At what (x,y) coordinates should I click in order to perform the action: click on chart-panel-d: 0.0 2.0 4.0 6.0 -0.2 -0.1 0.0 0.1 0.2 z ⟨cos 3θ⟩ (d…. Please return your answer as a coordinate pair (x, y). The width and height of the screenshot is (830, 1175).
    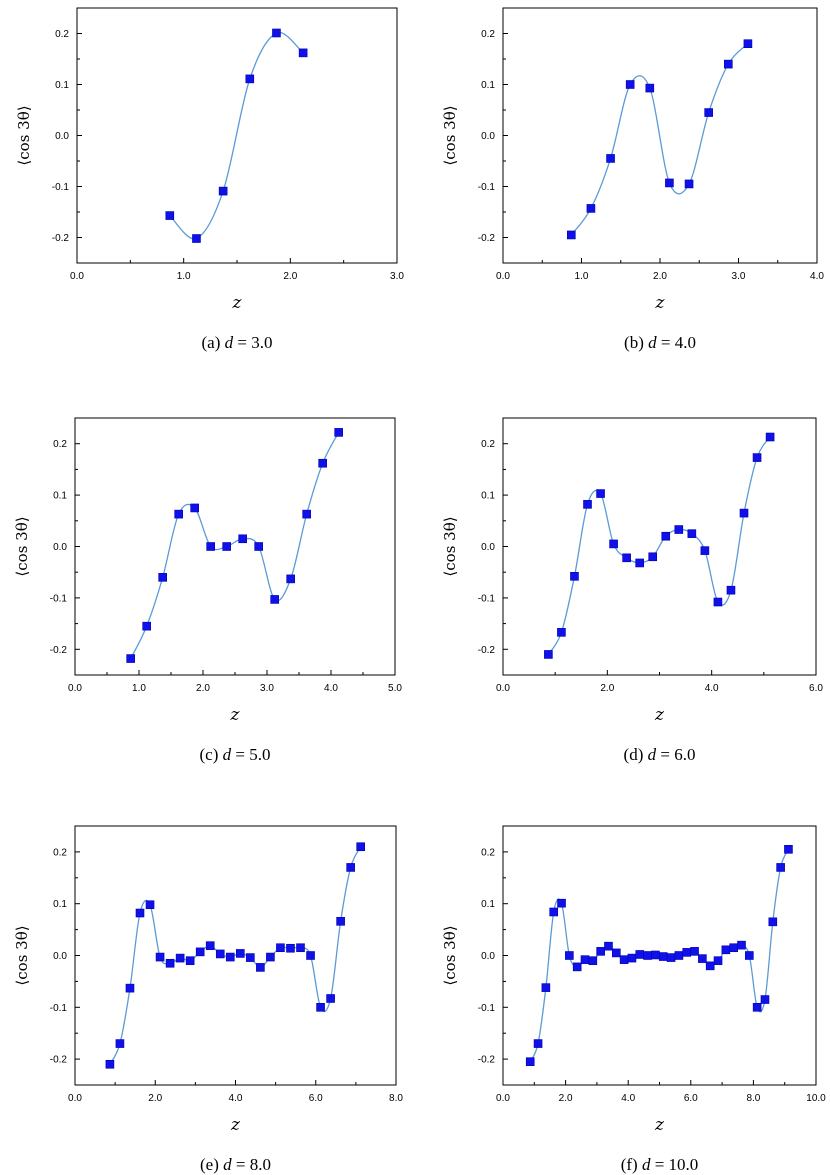
    Looking at the image, I should click on (632, 590).